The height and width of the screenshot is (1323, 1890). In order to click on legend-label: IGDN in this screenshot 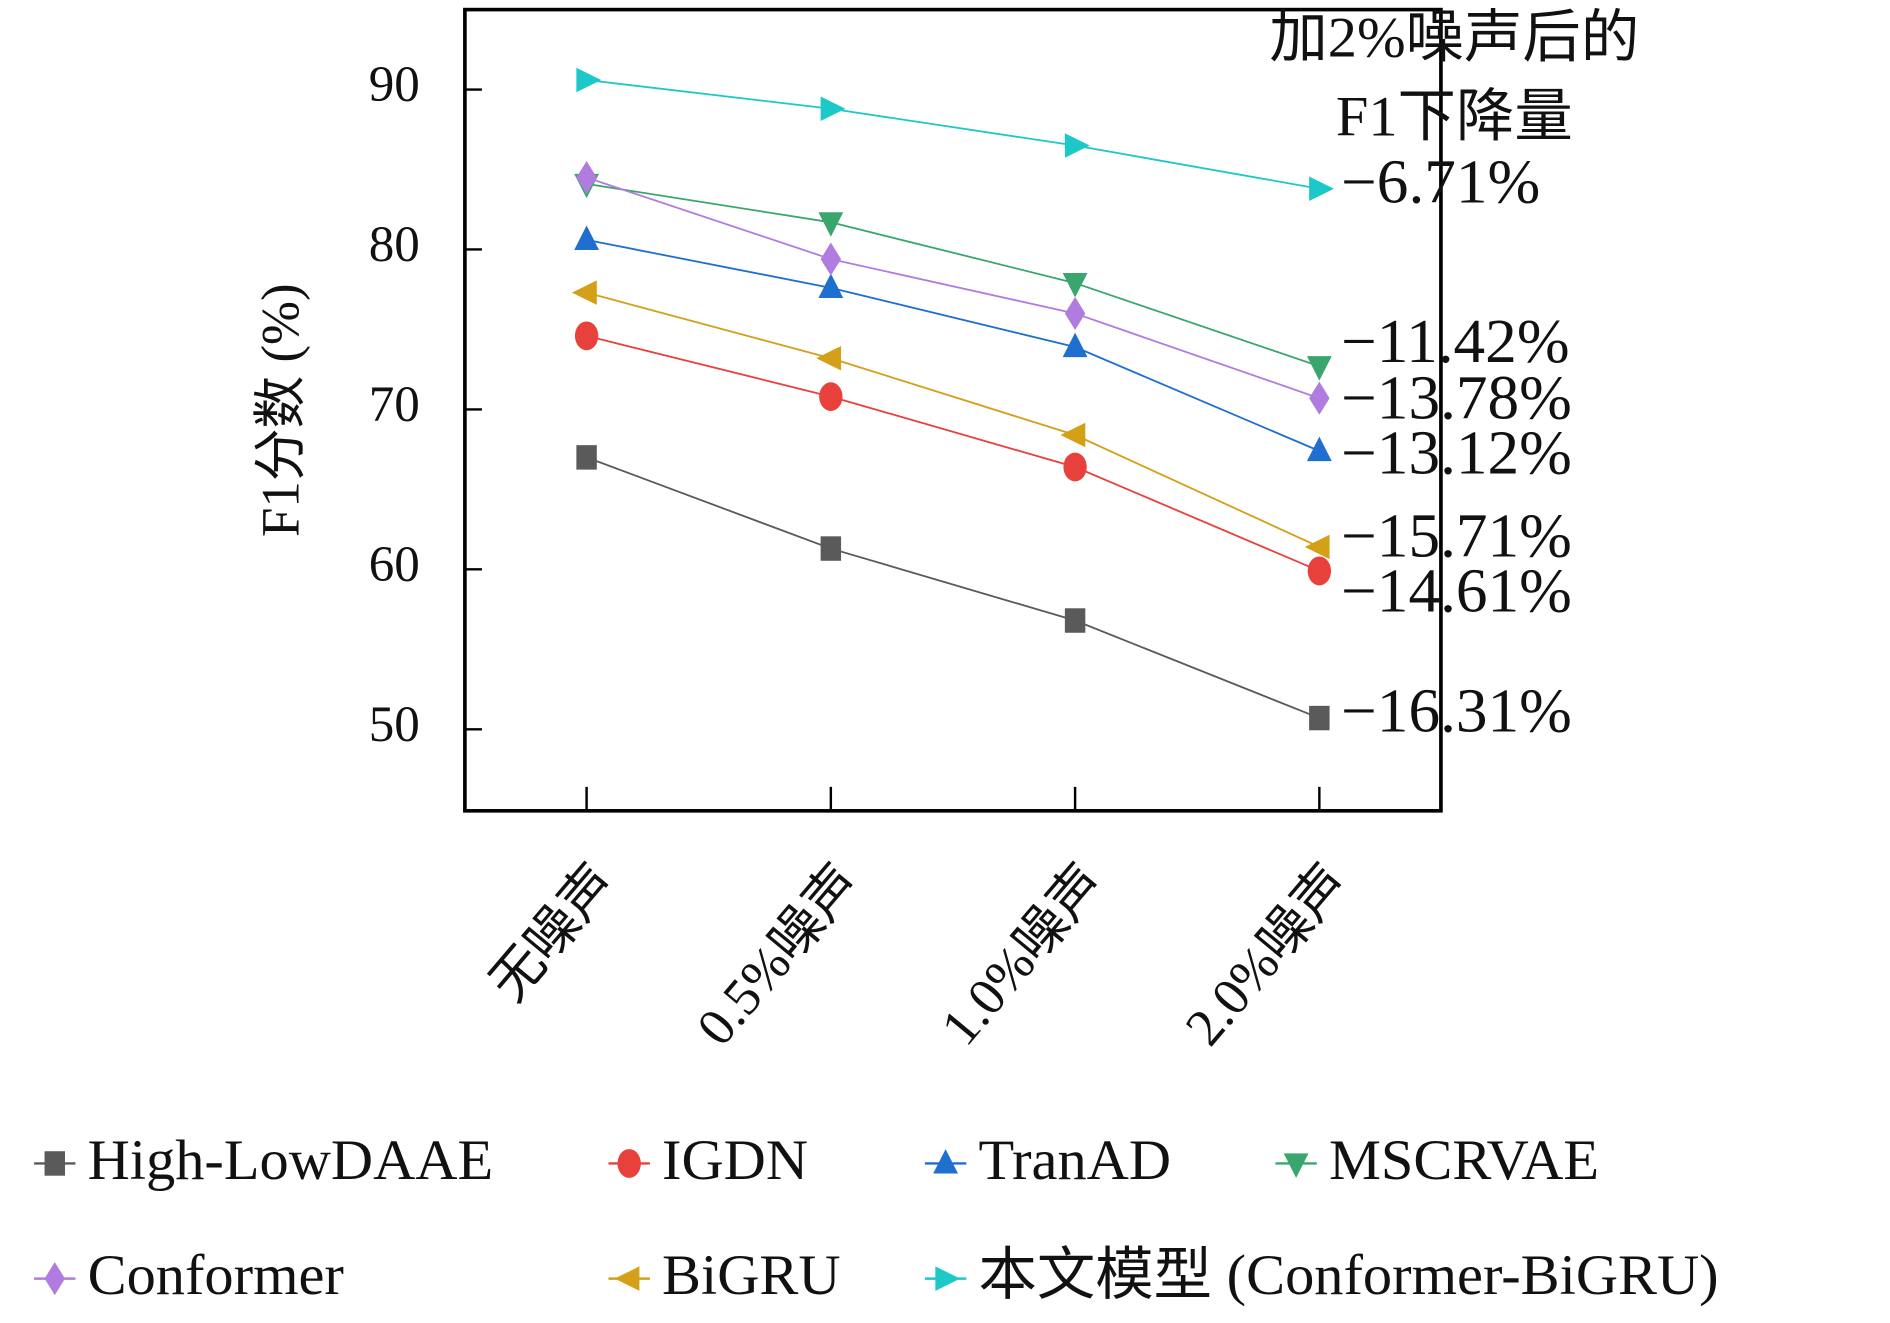, I will do `click(735, 1159)`.